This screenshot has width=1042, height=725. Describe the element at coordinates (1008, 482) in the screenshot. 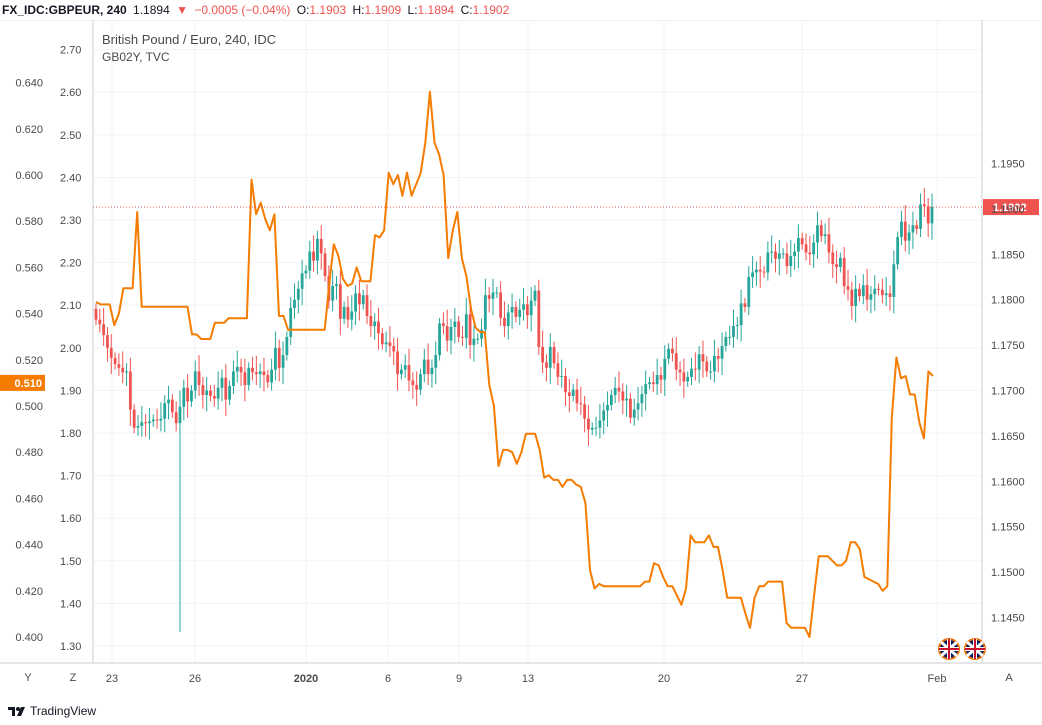

I see `right-axis-tick-label: 1.1600` at that location.